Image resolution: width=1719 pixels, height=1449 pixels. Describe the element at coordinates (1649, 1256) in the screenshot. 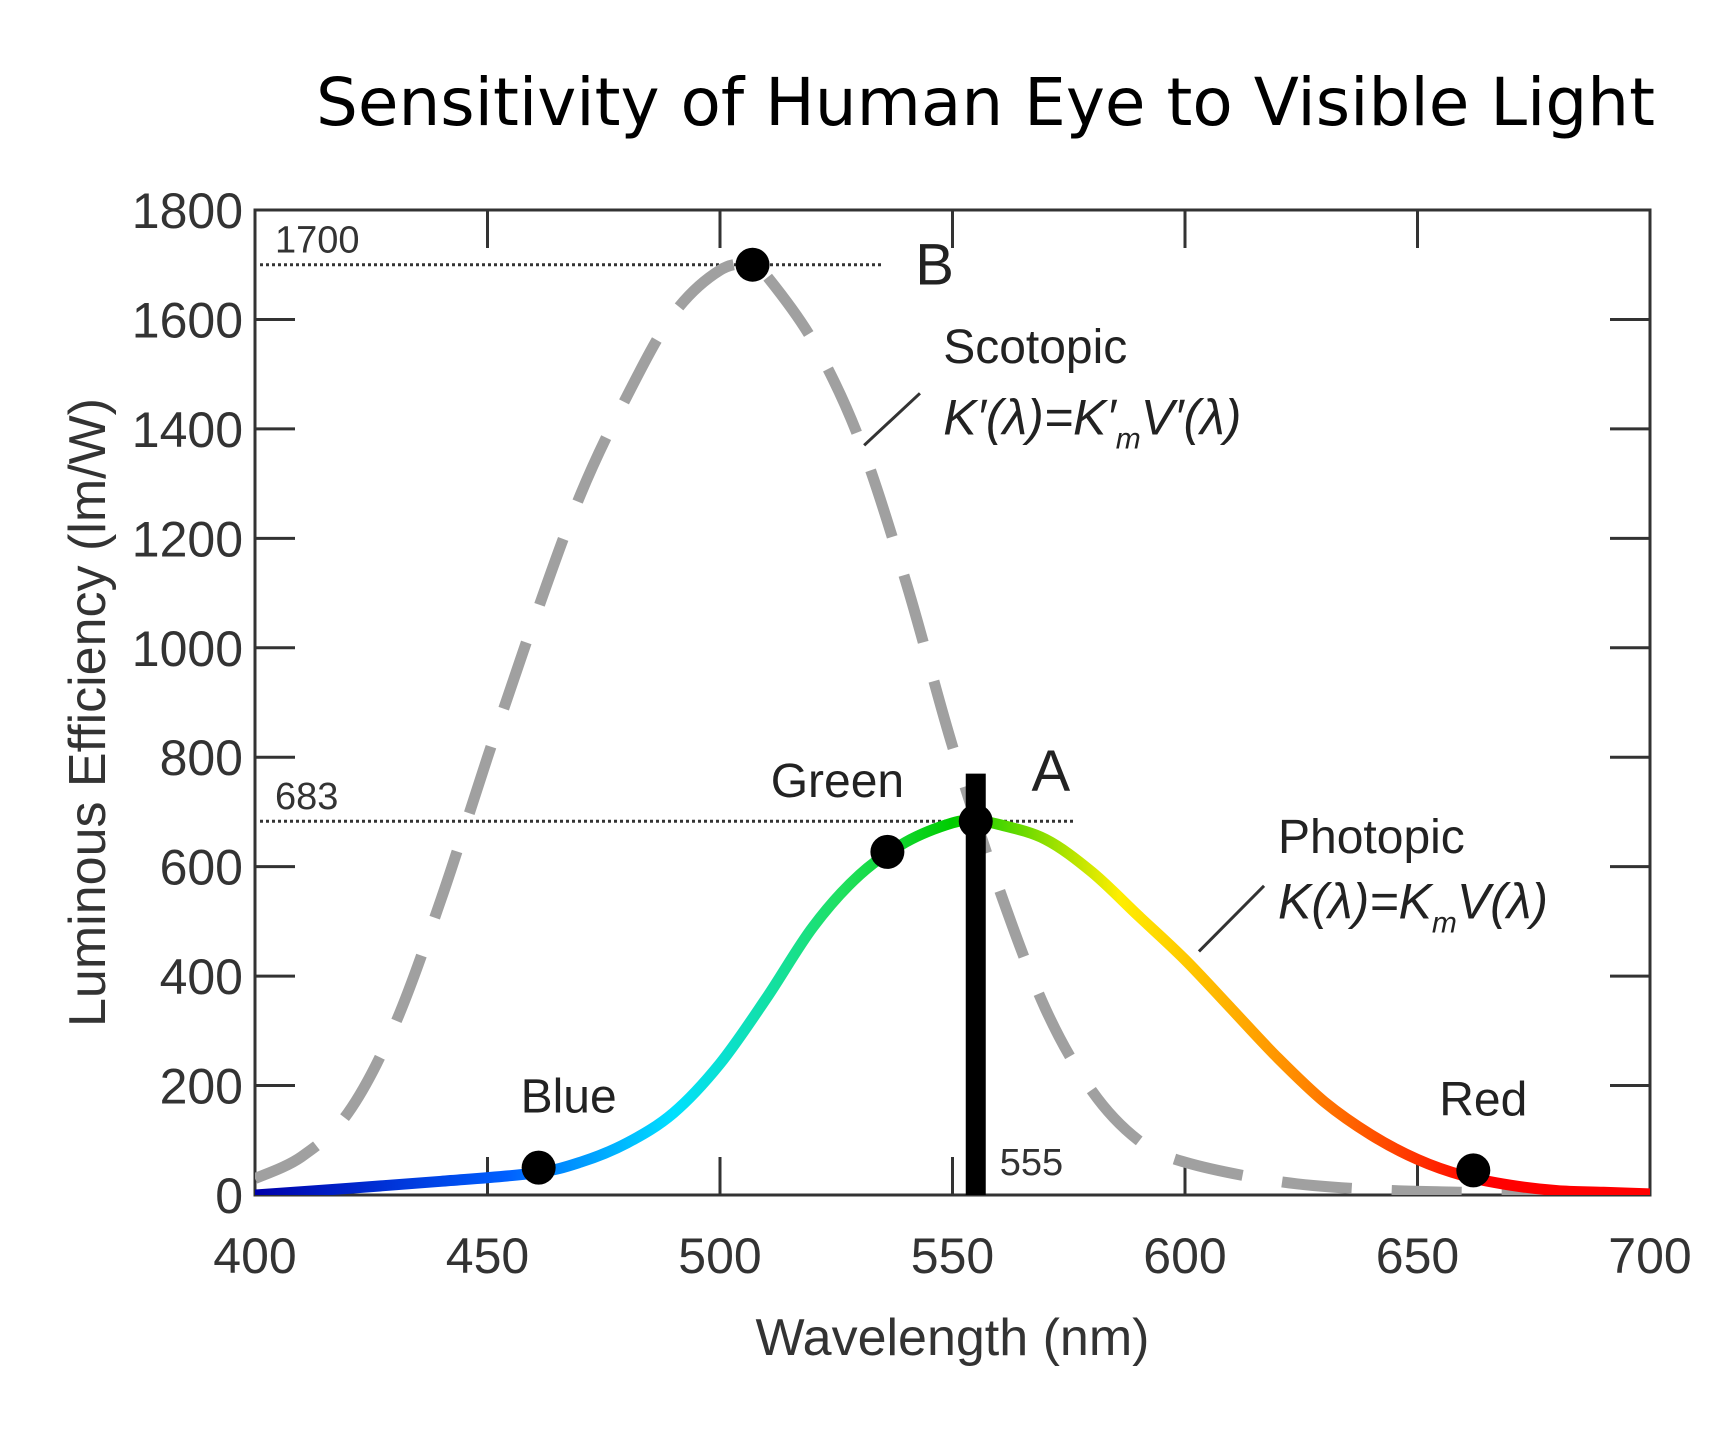

I see `x-tick-label: 700` at that location.